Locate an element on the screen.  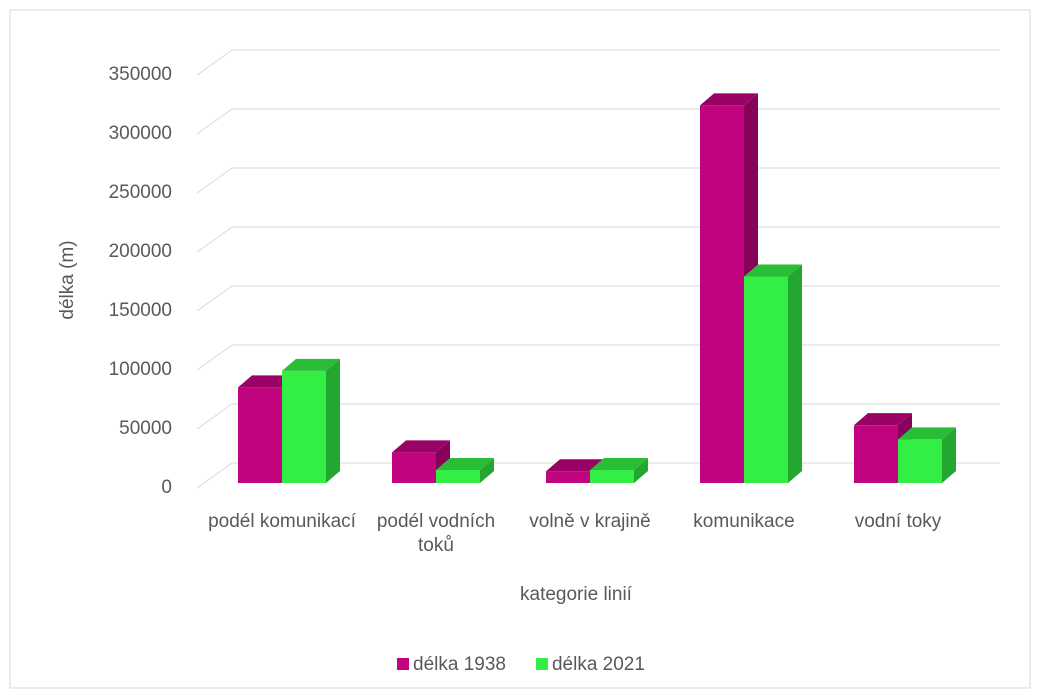
y-tick-label: 350000 is located at coordinates (140, 74).